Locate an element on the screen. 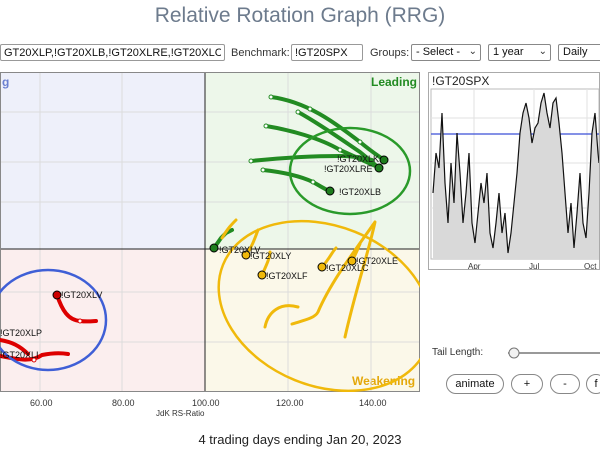 Image resolution: width=600 pixels, height=450 pixels. xlc-marker is located at coordinates (322, 267).